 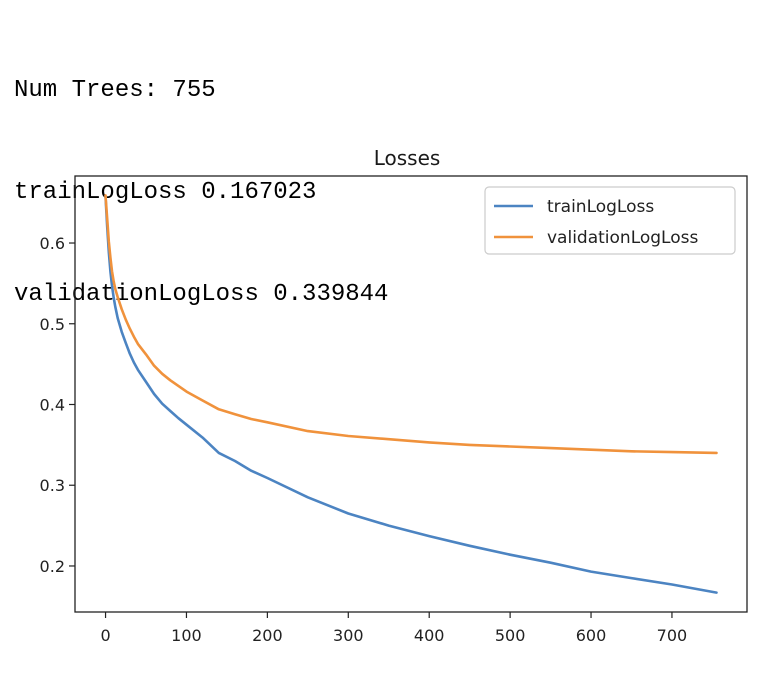 What do you see at coordinates (348, 635) in the screenshot?
I see `x-tick-label: 300` at bounding box center [348, 635].